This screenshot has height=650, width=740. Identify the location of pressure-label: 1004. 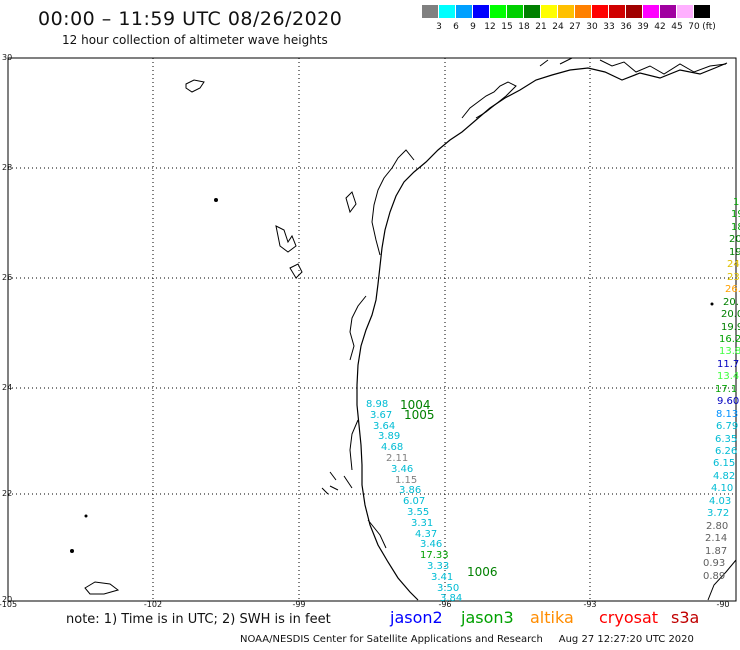
(415, 405).